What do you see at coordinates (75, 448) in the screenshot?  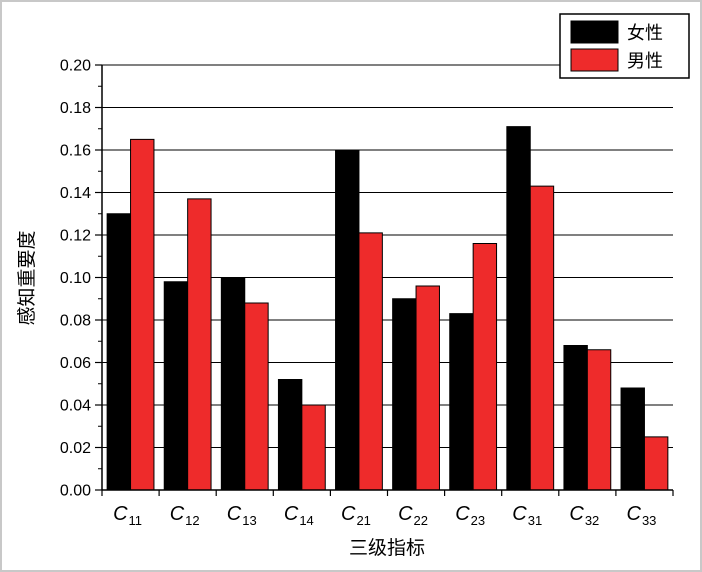 I see `y-tick-label: 0.02` at bounding box center [75, 448].